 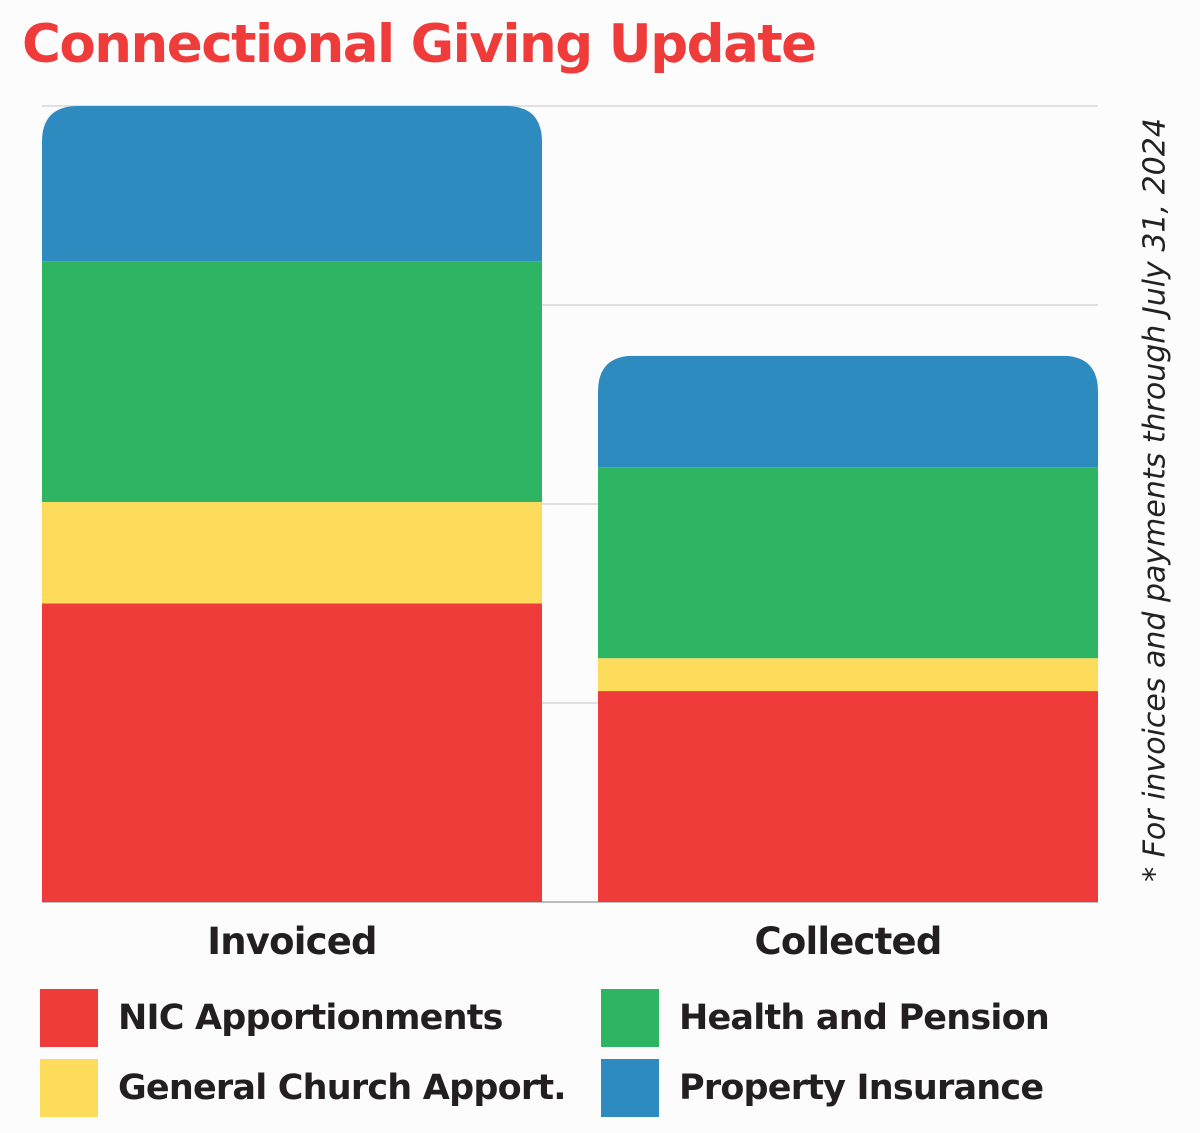 I want to click on x-tick-label-invoiced: Invoiced, so click(x=291, y=941).